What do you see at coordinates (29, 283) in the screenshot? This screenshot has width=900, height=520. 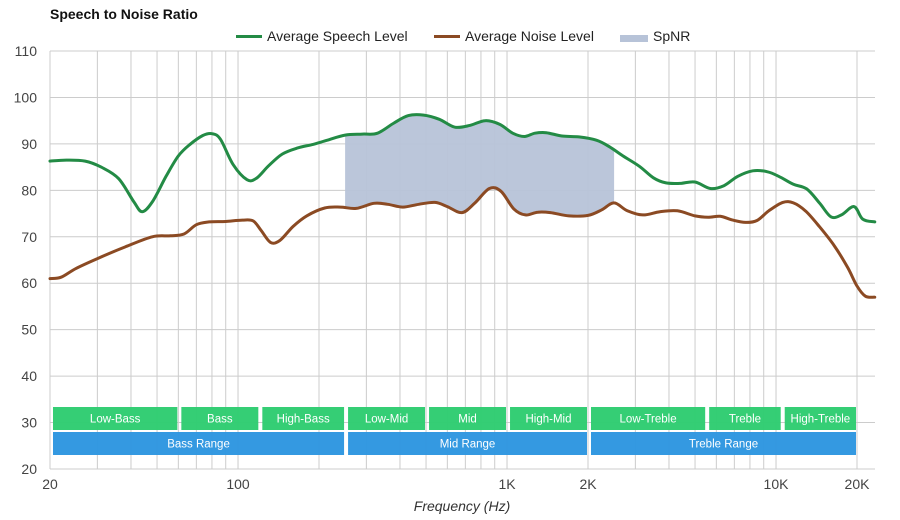 I see `y-tick-label: 60` at bounding box center [29, 283].